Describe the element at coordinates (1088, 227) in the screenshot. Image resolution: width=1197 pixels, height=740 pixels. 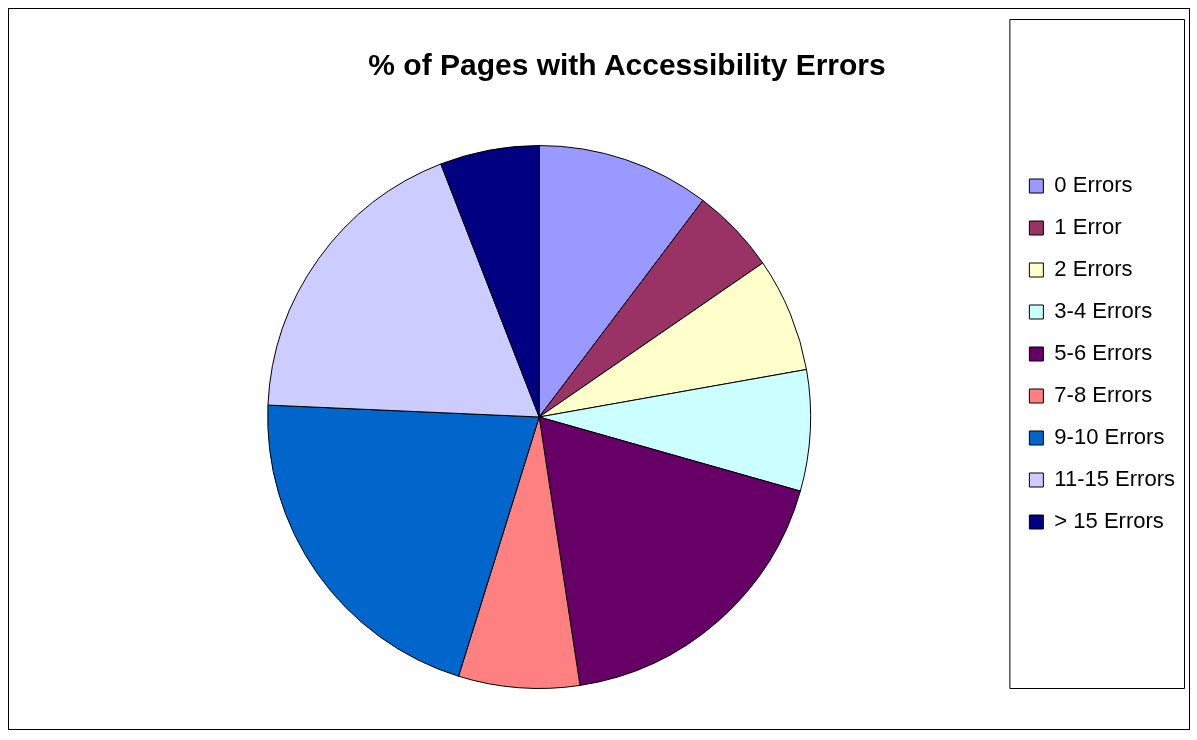
I see `legend-label: 1 Error` at that location.